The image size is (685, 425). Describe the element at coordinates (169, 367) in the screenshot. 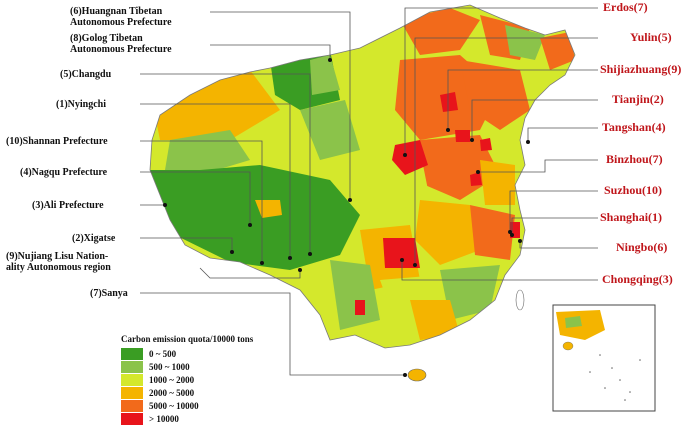

I see `legend-label: 500 ~ 1000` at that location.